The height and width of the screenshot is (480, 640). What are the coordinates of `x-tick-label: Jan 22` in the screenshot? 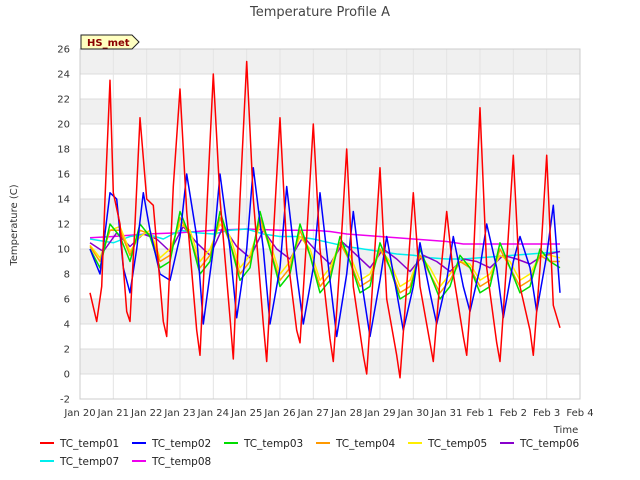 It's located at (146, 413).